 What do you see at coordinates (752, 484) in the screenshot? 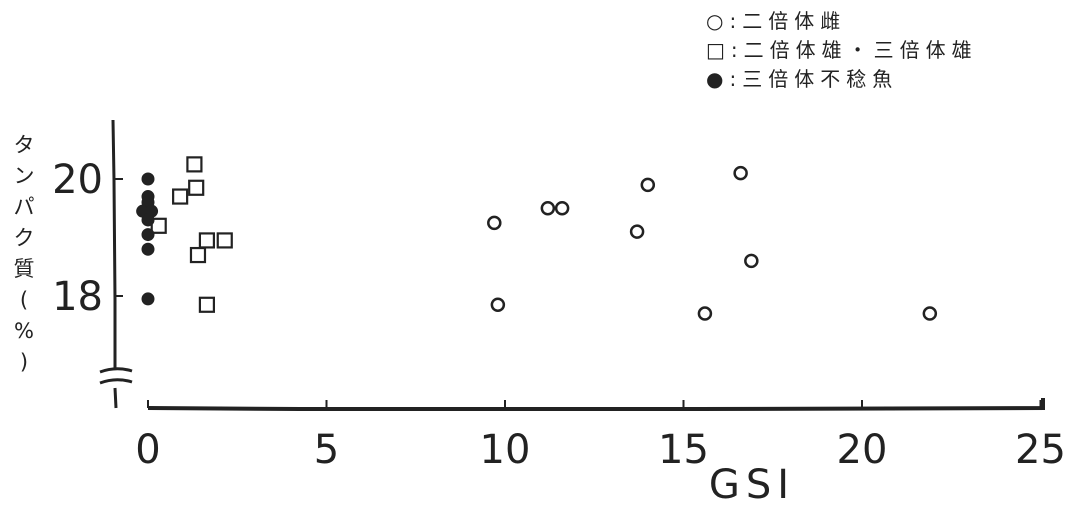
I see `x-axis-title: GSI` at bounding box center [752, 484].